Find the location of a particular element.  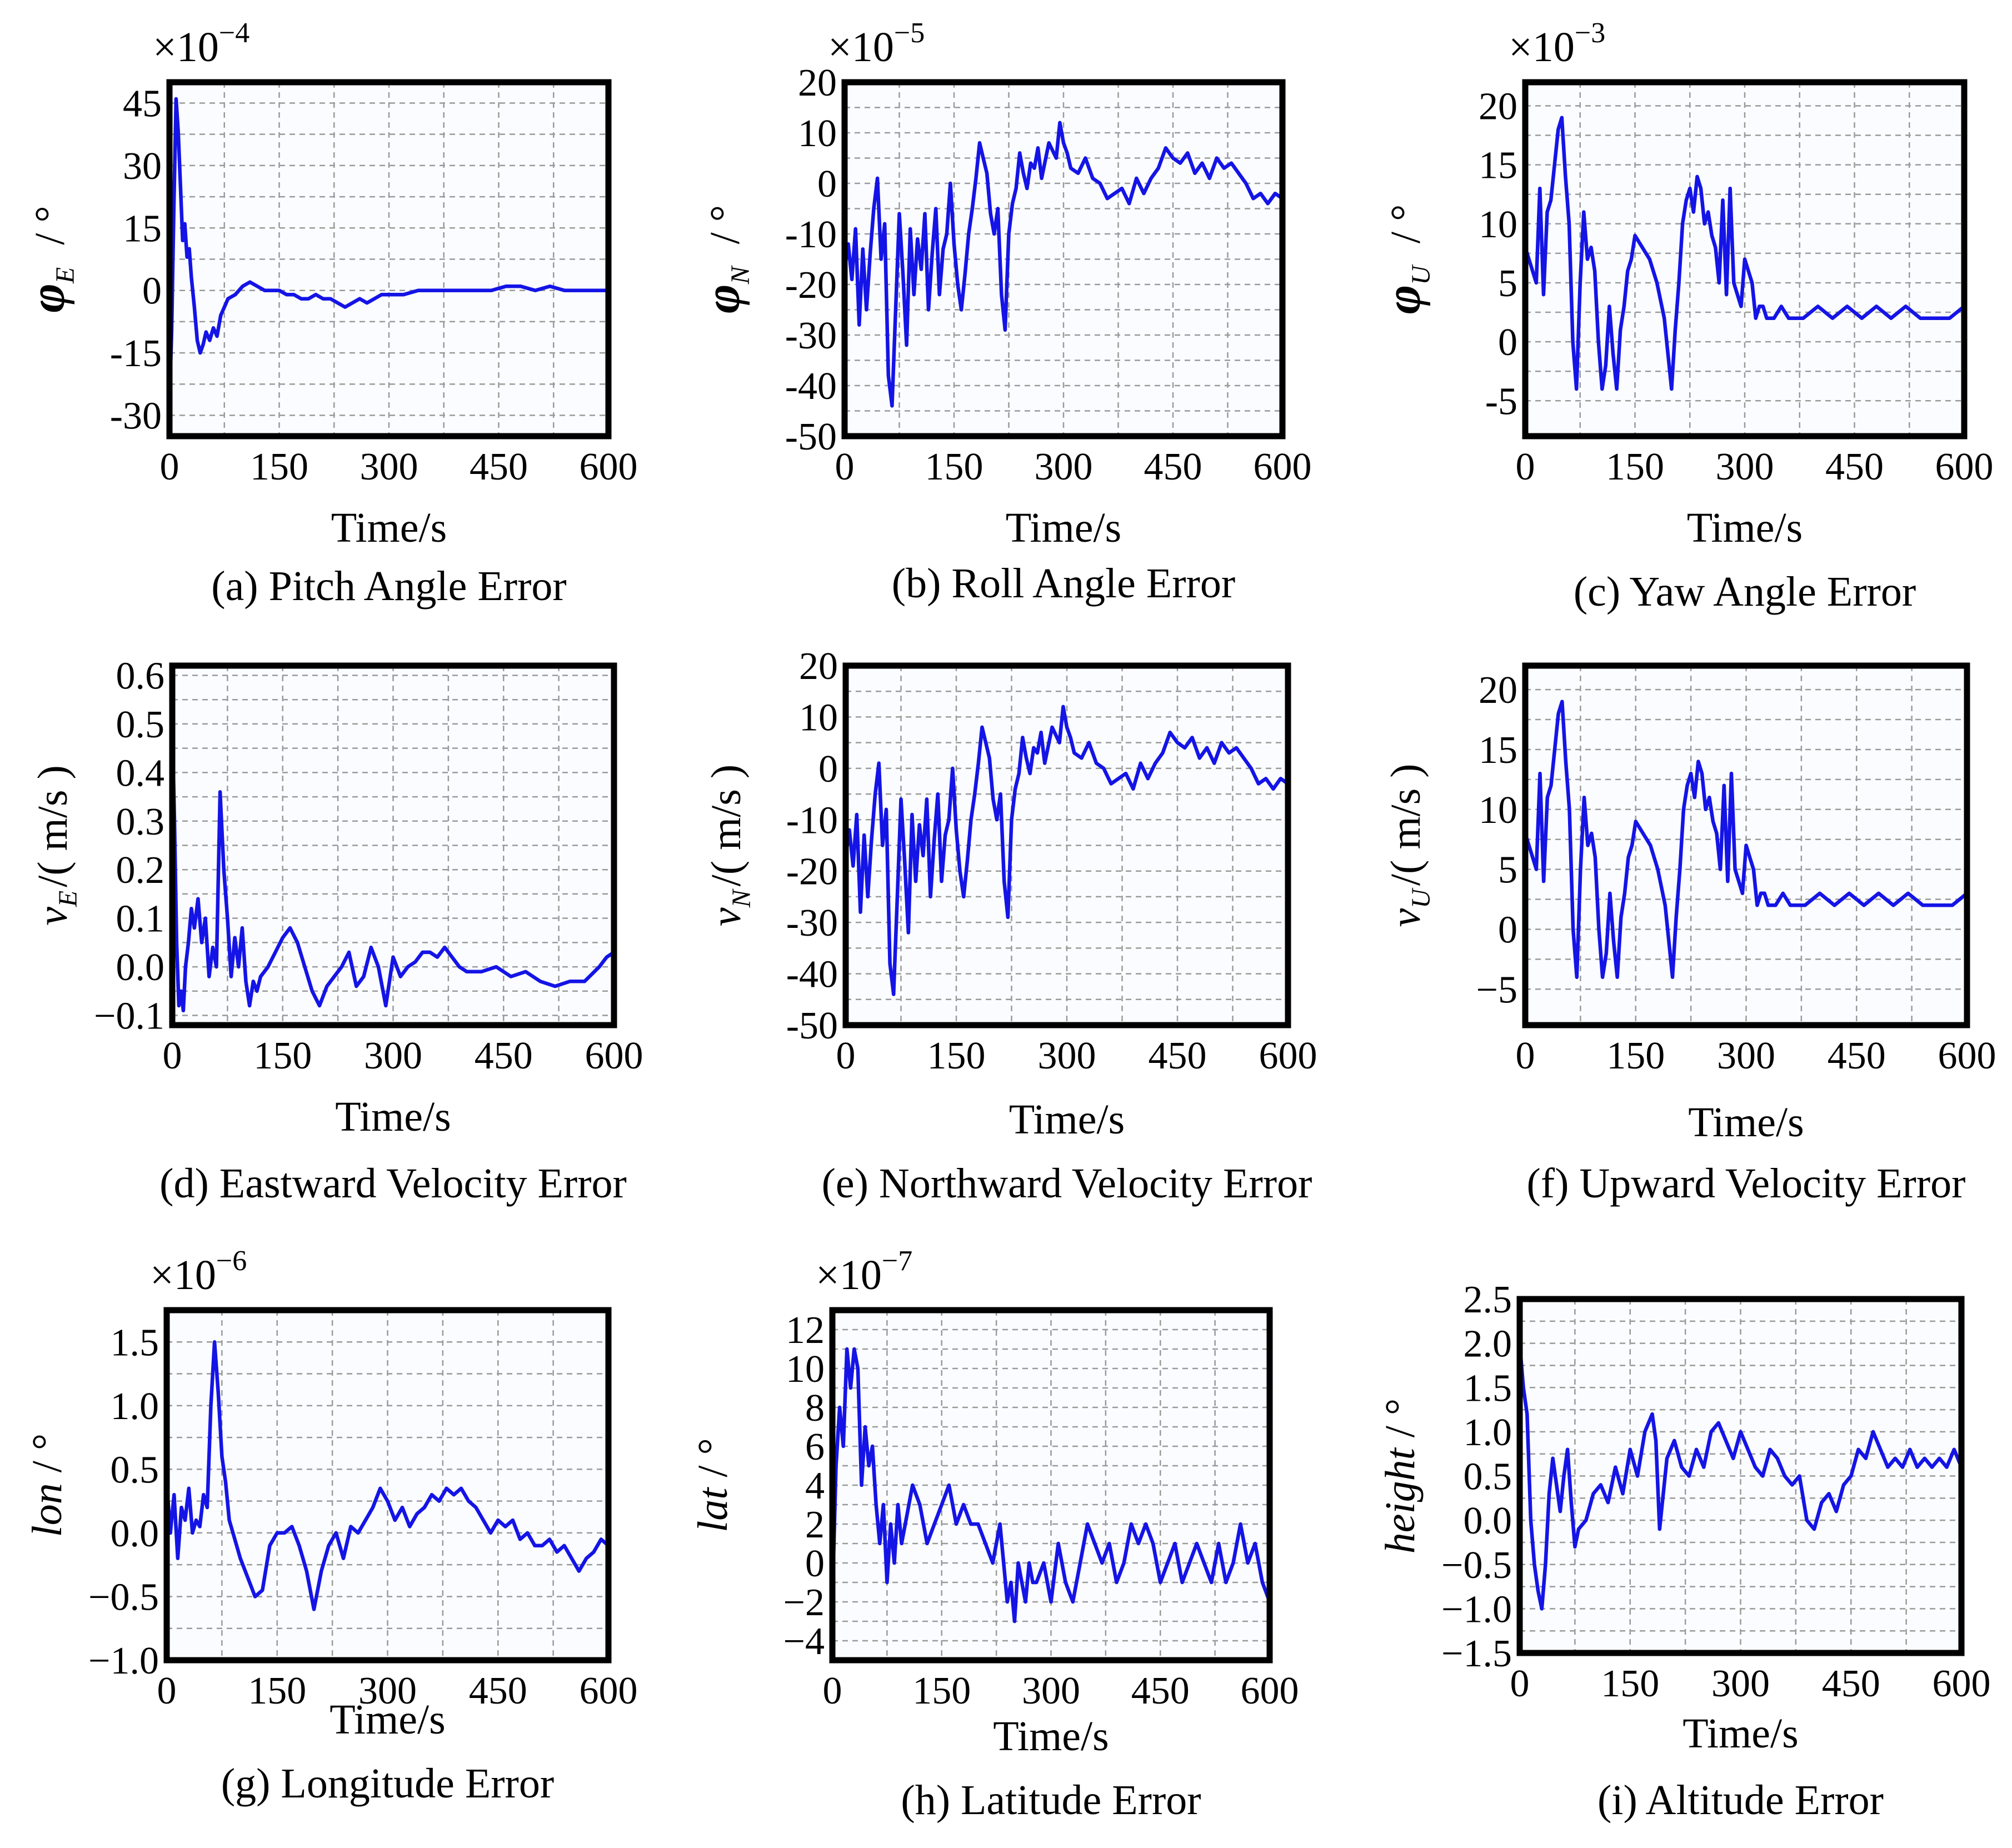

y-axis-label: vN/( m/s ) is located at coordinates (729, 846).